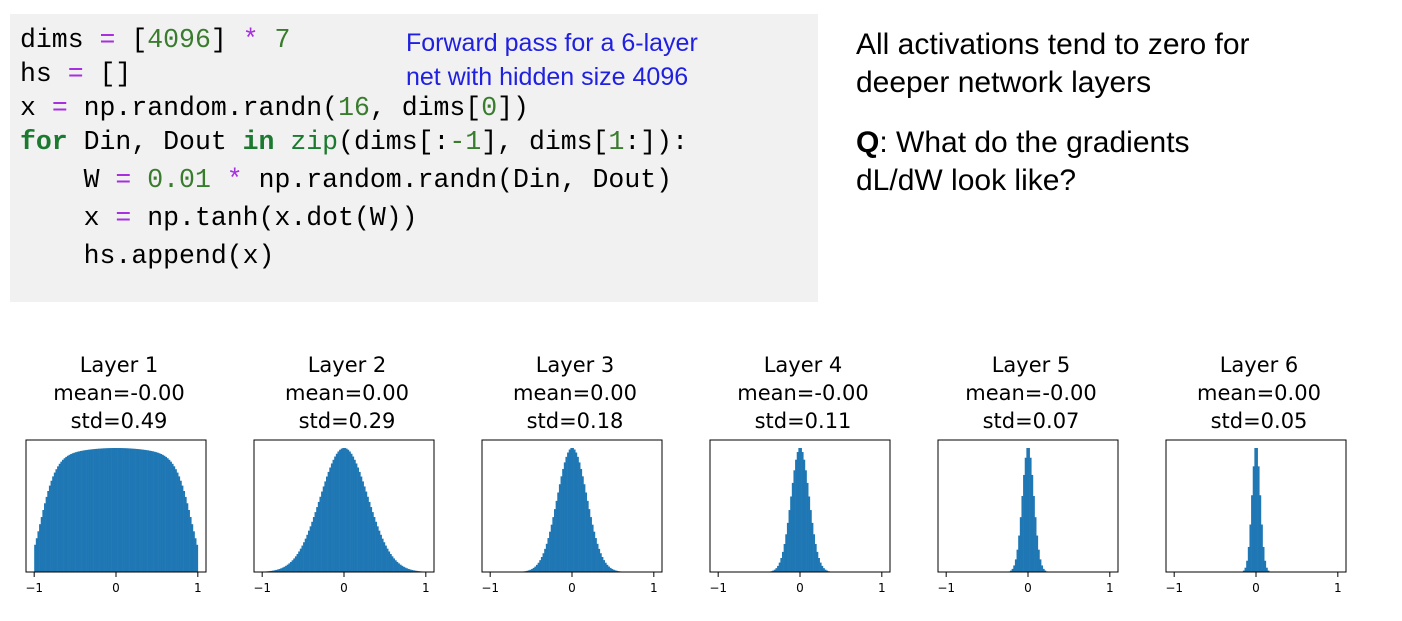 This screenshot has height=621, width=1402. Describe the element at coordinates (219, 218) in the screenshot. I see `code-line: x = np.tanh(x.dot(W))` at that location.